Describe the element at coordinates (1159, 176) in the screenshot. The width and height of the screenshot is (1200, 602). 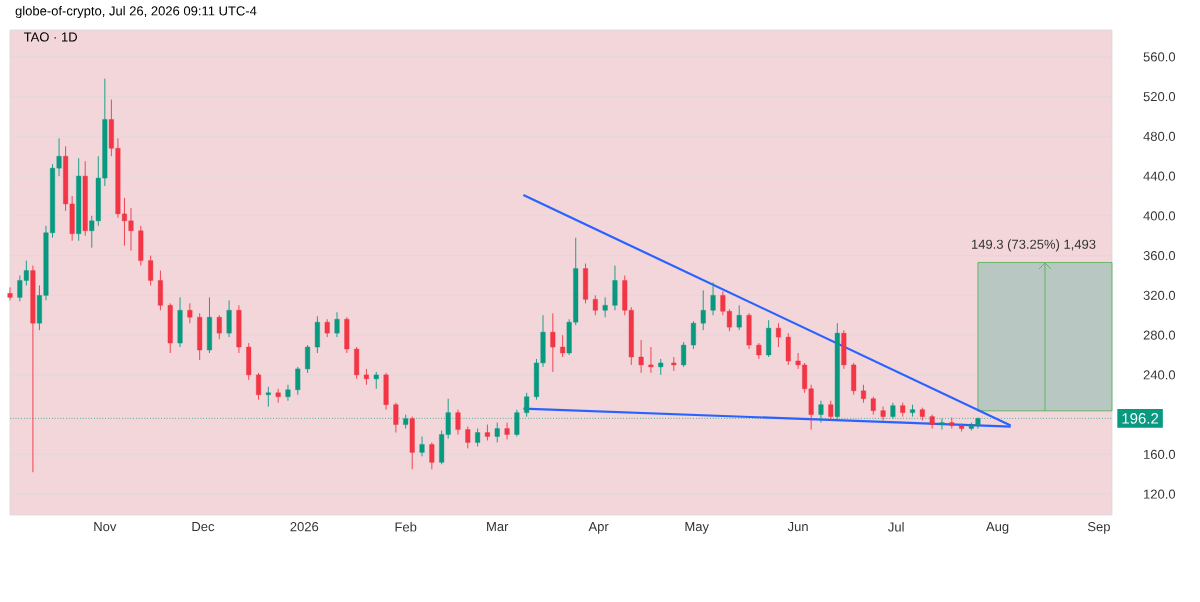
I see `y-tick-label: 440.0` at that location.